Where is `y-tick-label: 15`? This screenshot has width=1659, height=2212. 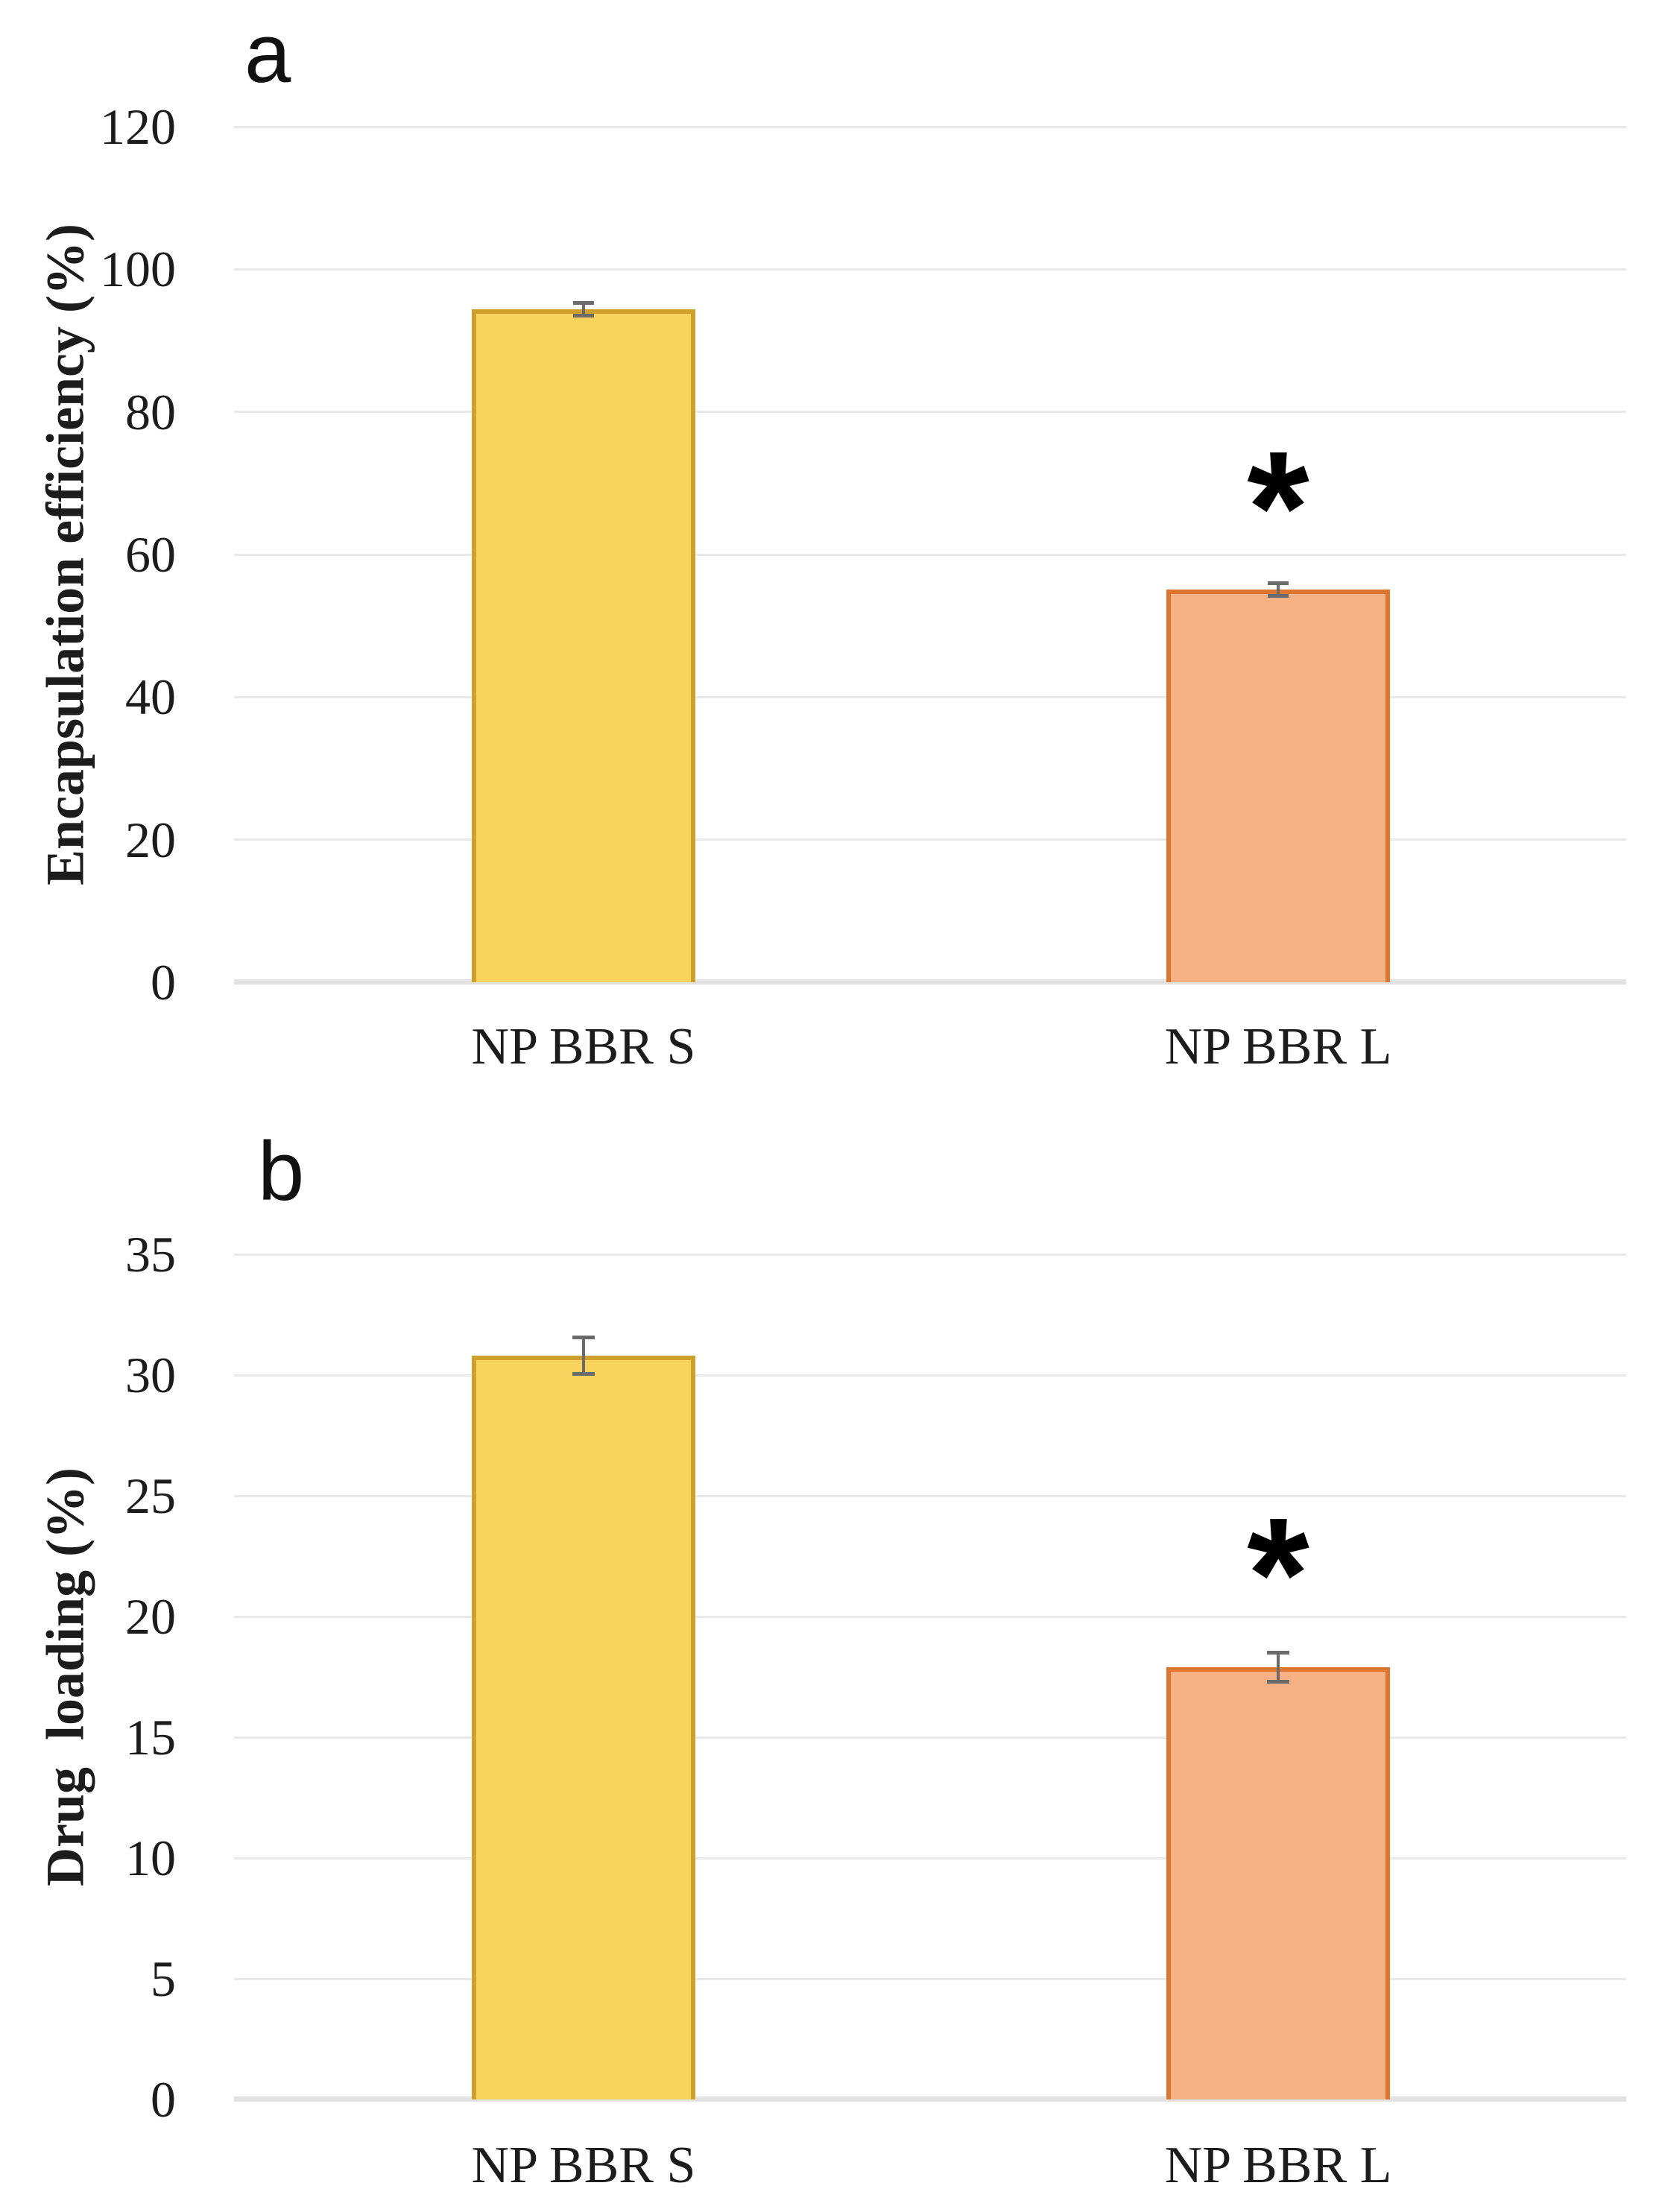
y-tick-label: 15 is located at coordinates (150, 1737).